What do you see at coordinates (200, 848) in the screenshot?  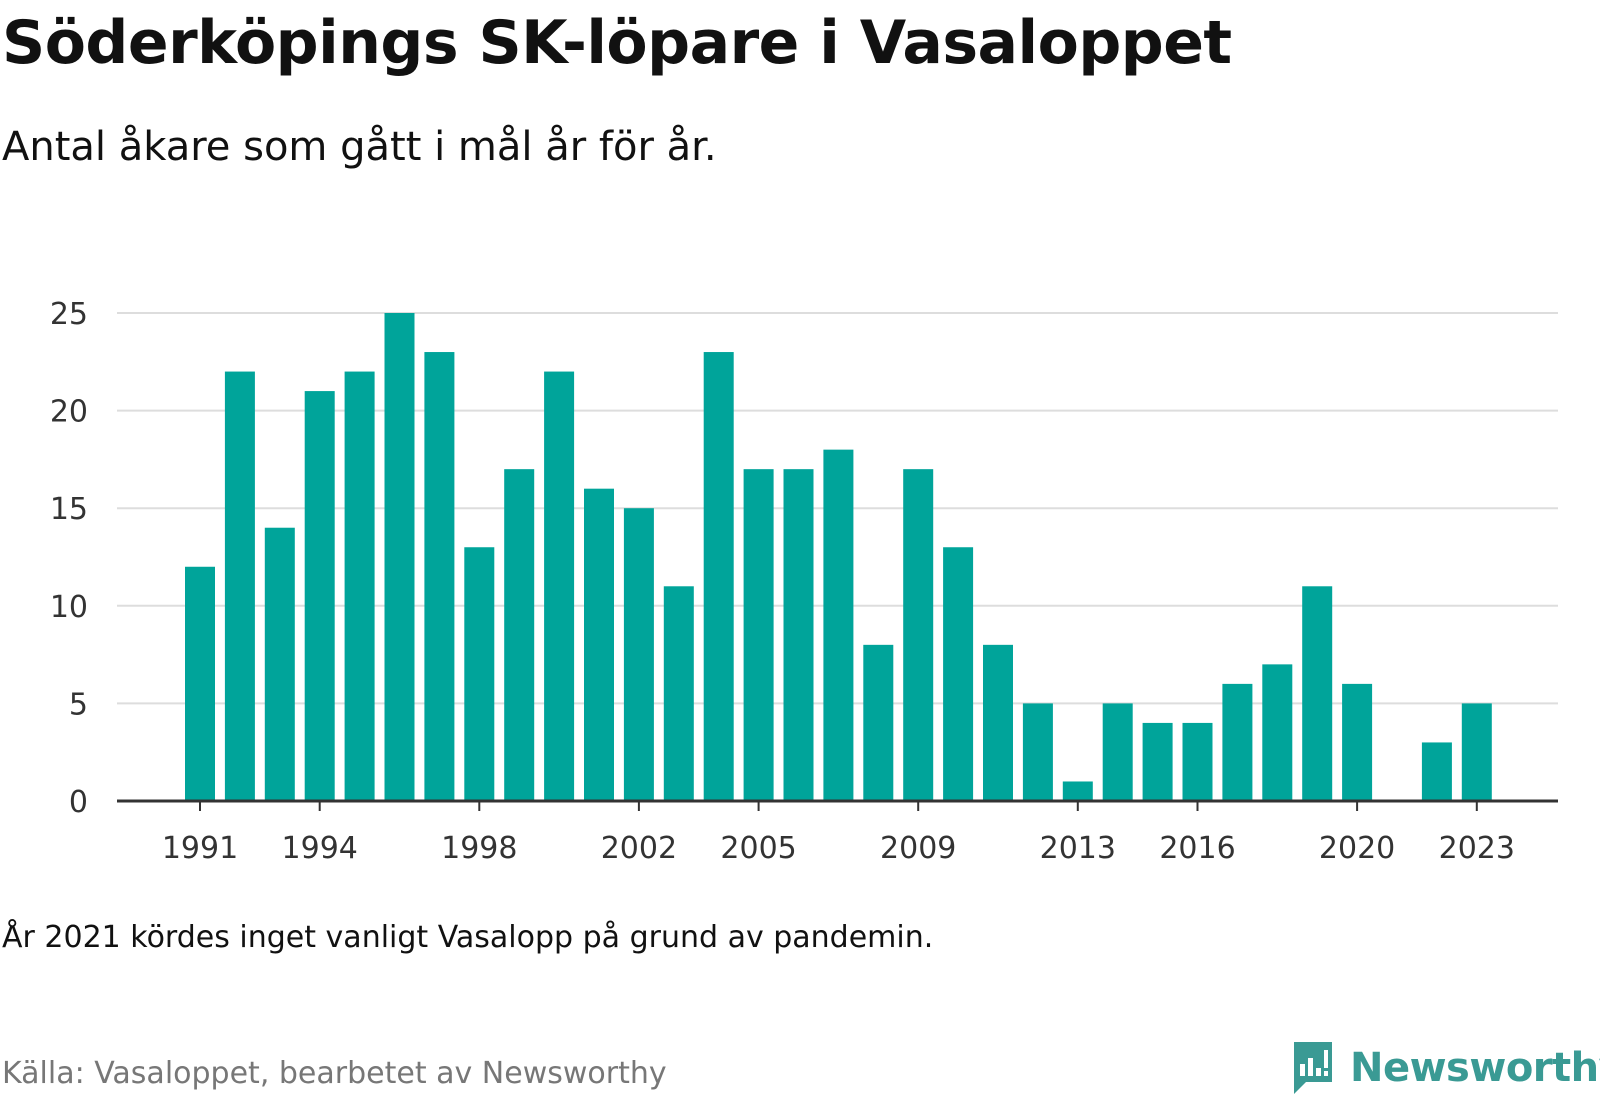 I see `x-tick-label: 1991` at bounding box center [200, 848].